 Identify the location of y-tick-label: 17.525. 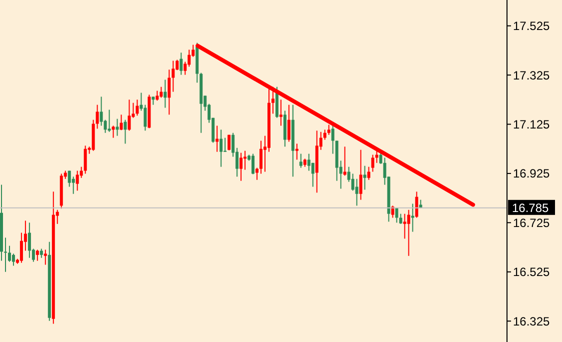
(531, 26).